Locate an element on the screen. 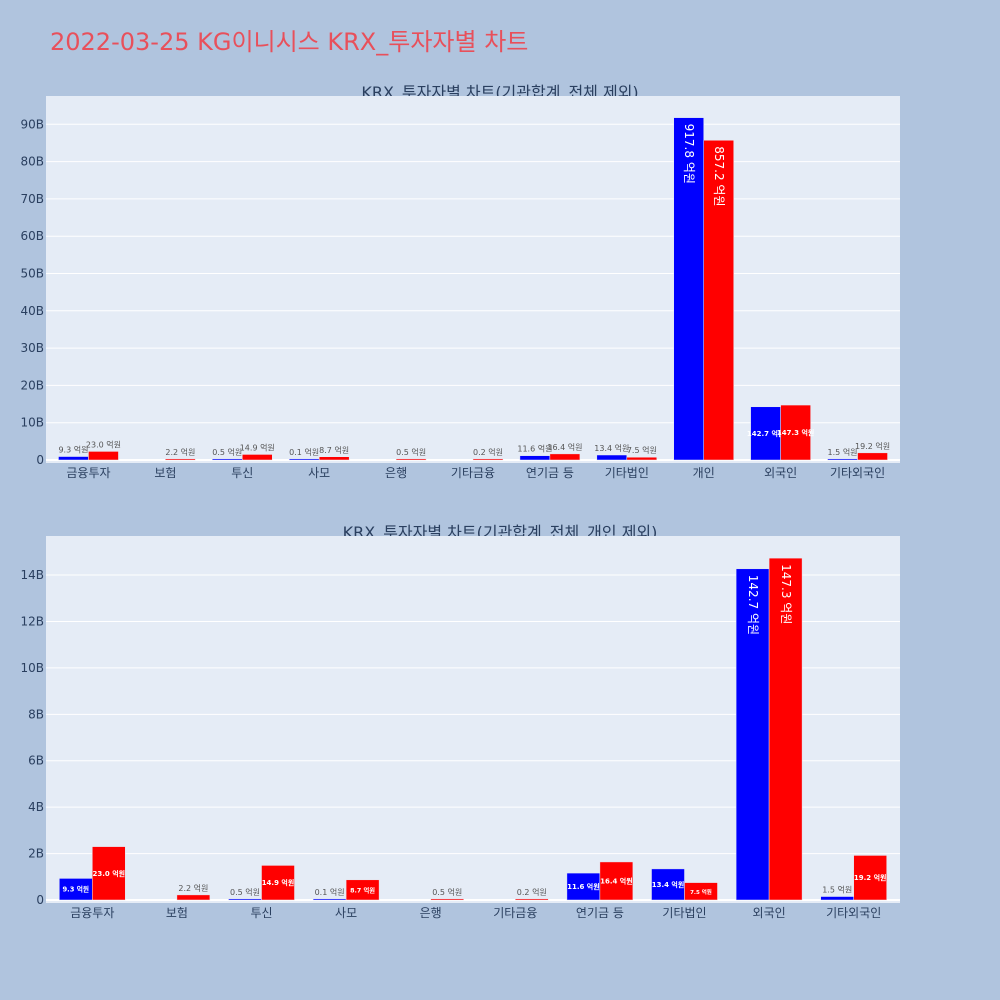 The height and width of the screenshot is (1000, 1000). chart-2-data-label: 1.5 억원 is located at coordinates (837, 890).